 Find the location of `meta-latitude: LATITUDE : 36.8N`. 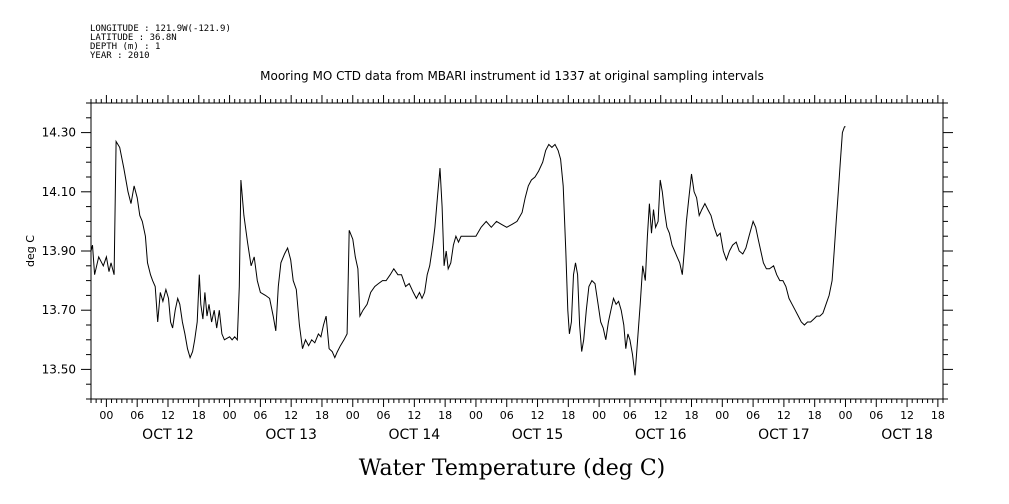

meta-latitude: LATITUDE : 36.8N is located at coordinates (133, 38).